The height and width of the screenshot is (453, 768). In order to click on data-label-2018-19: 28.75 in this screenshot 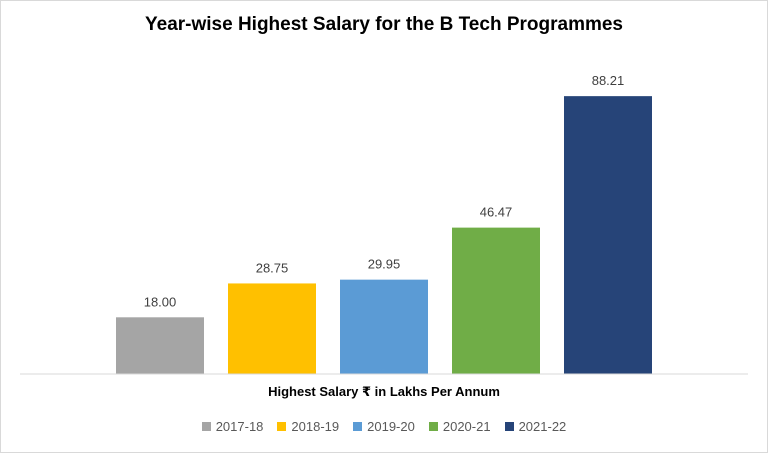, I will do `click(272, 267)`.